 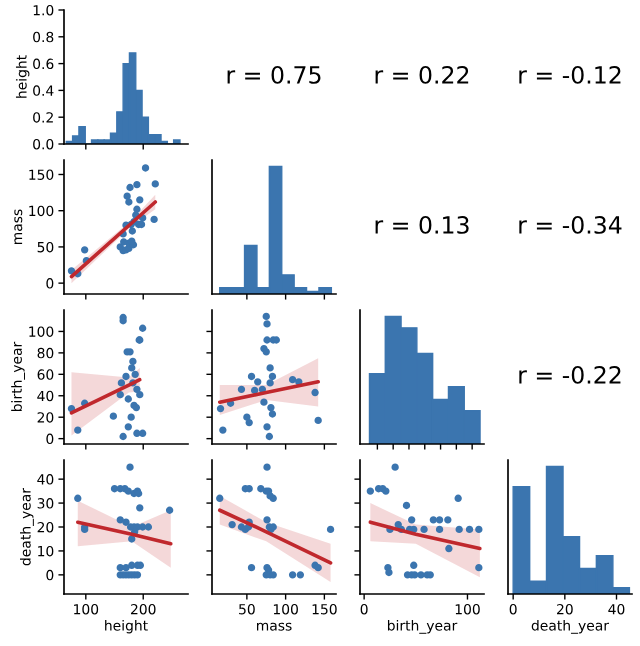 What do you see at coordinates (422, 74) in the screenshot?
I see `text: r = 0.22` at bounding box center [422, 74].